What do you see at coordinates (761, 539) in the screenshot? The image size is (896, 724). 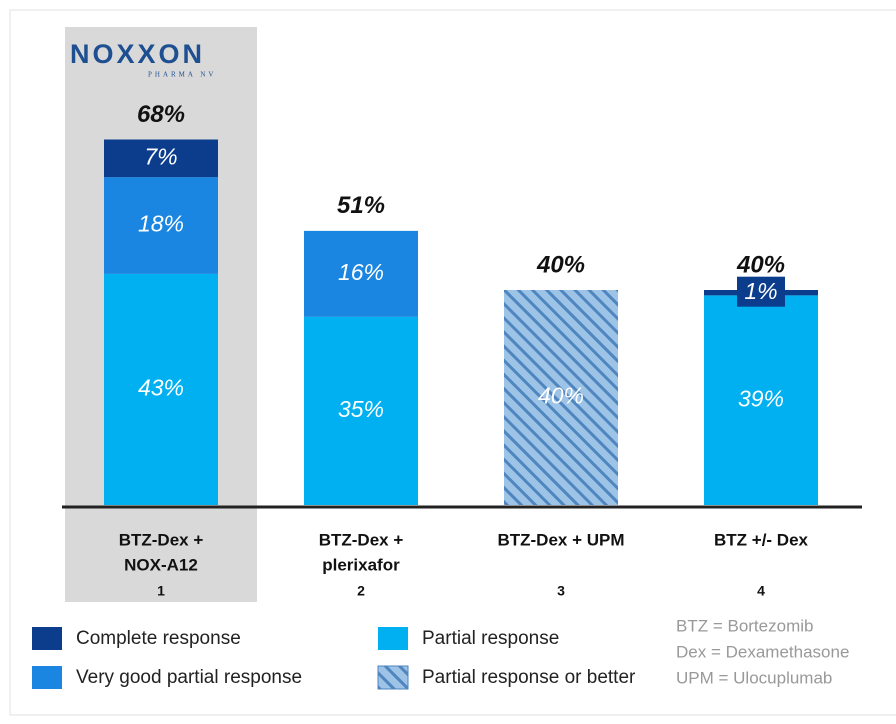 I see `category-label: BTZ +/- Dex` at bounding box center [761, 539].